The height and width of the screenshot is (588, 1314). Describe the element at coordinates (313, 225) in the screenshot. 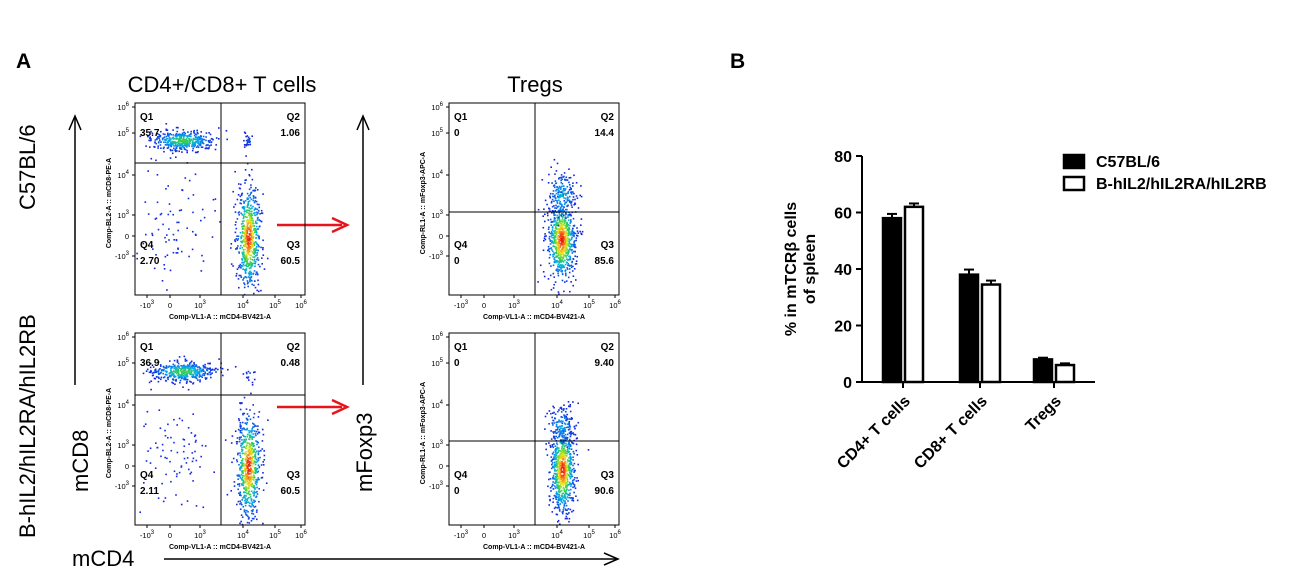

I see `red-arrow-top` at that location.